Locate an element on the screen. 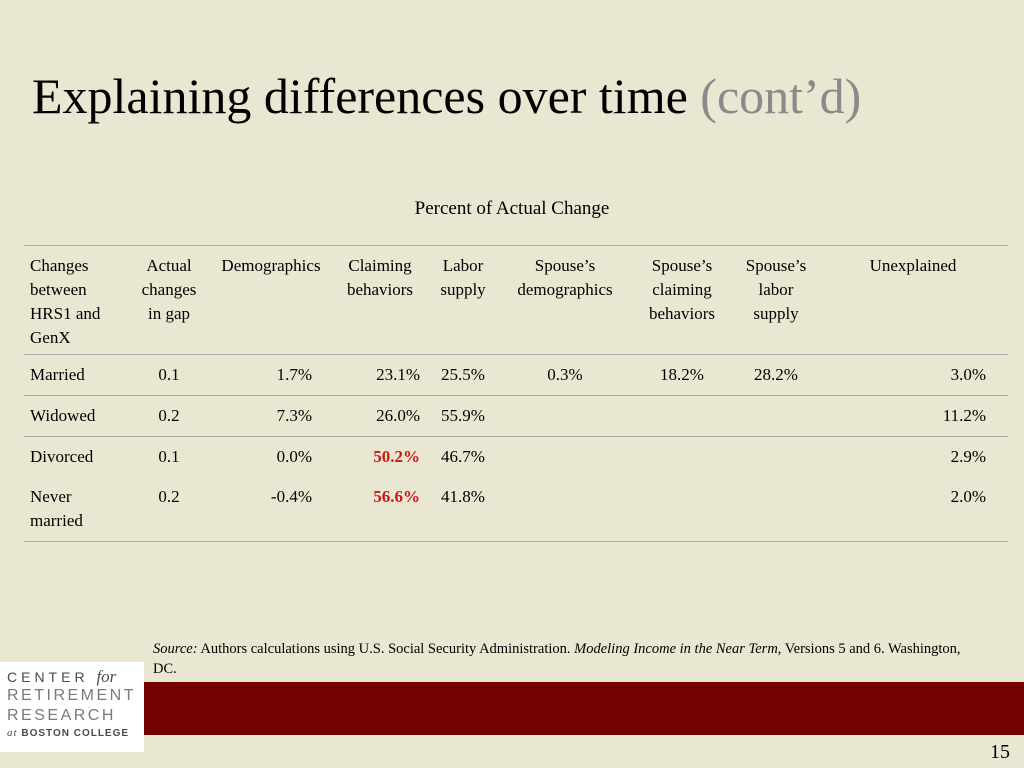  logo-line-retirement: RETIREMENT is located at coordinates (71, 695).